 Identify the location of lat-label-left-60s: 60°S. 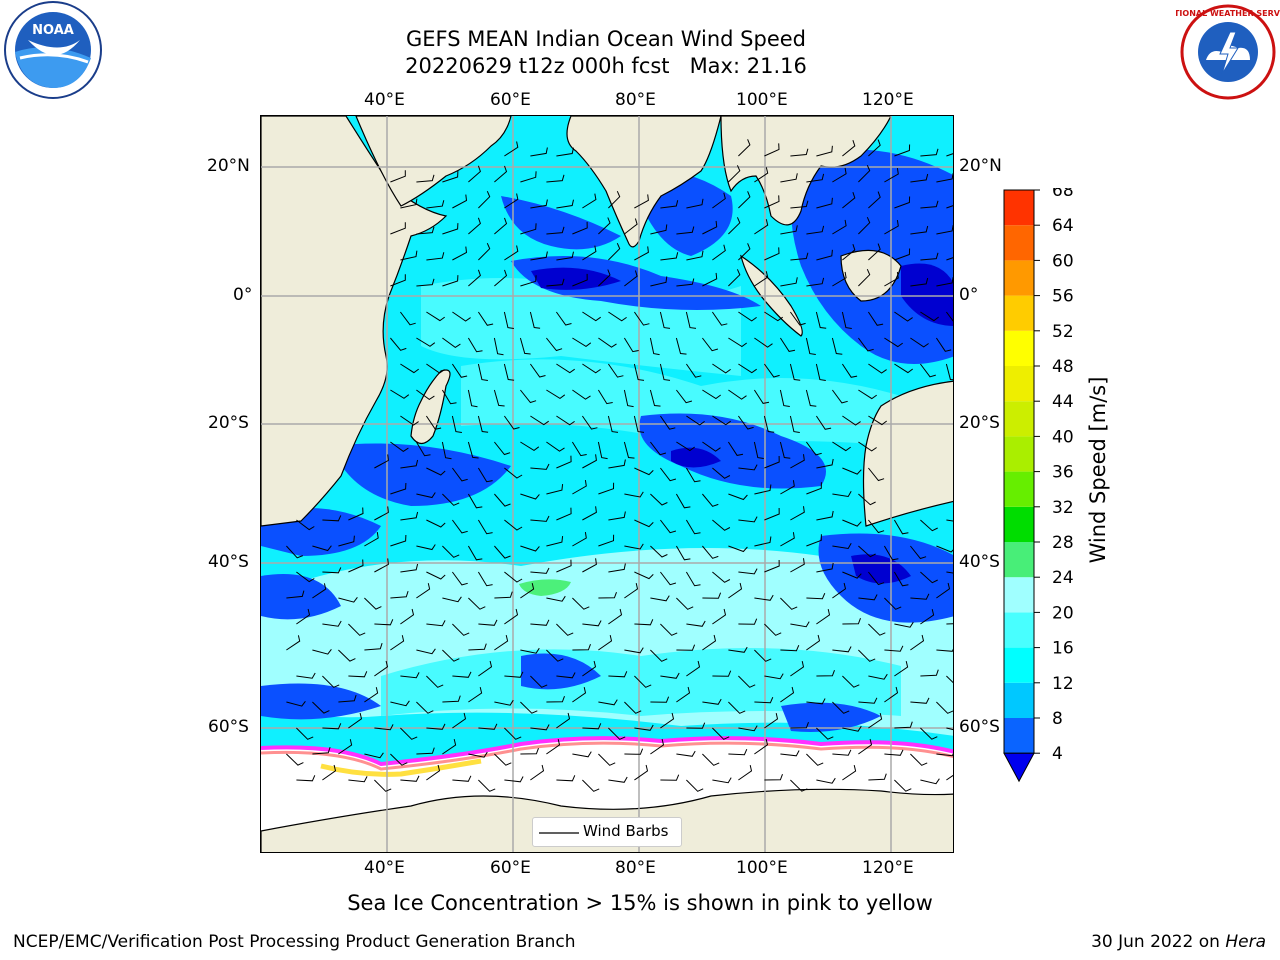
(228, 727).